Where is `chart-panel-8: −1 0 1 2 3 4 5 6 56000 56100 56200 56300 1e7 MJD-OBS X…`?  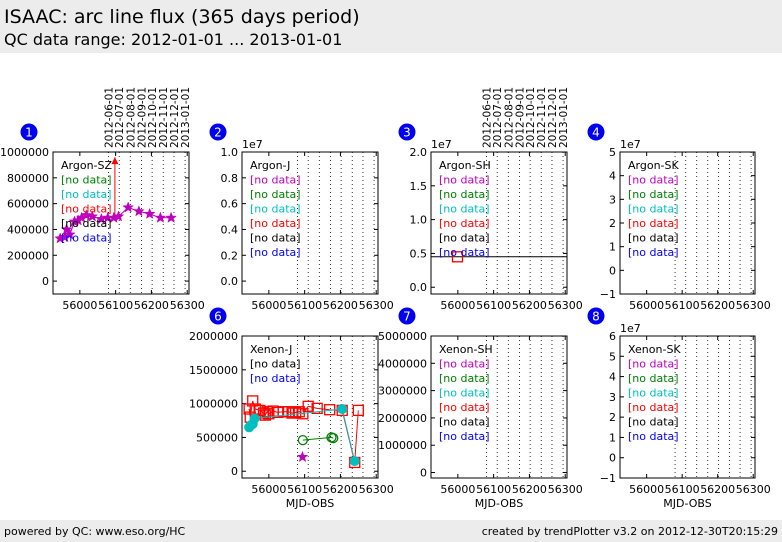 chart-panel-8: −1 0 1 2 3 4 5 6 56000 56100 56200 56300 1e7 MJD-OBS X… is located at coordinates (679, 408).